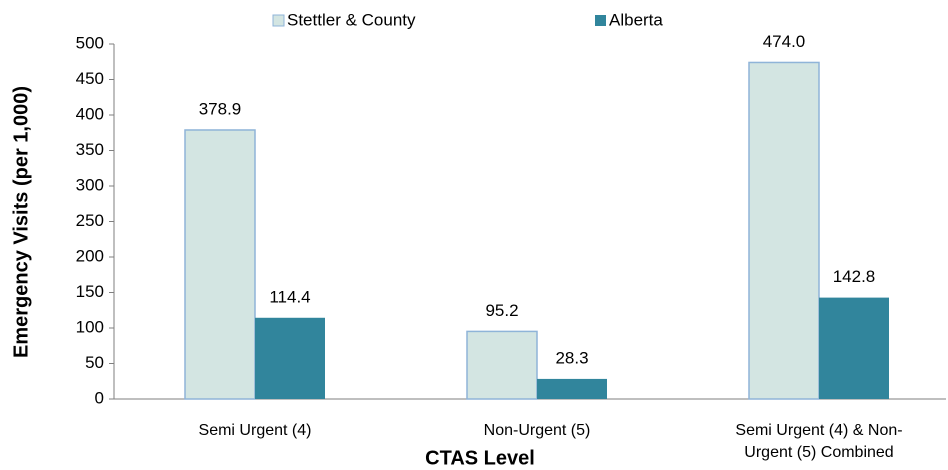  What do you see at coordinates (99, 397) in the screenshot?
I see `y-tick-label: 0` at bounding box center [99, 397].